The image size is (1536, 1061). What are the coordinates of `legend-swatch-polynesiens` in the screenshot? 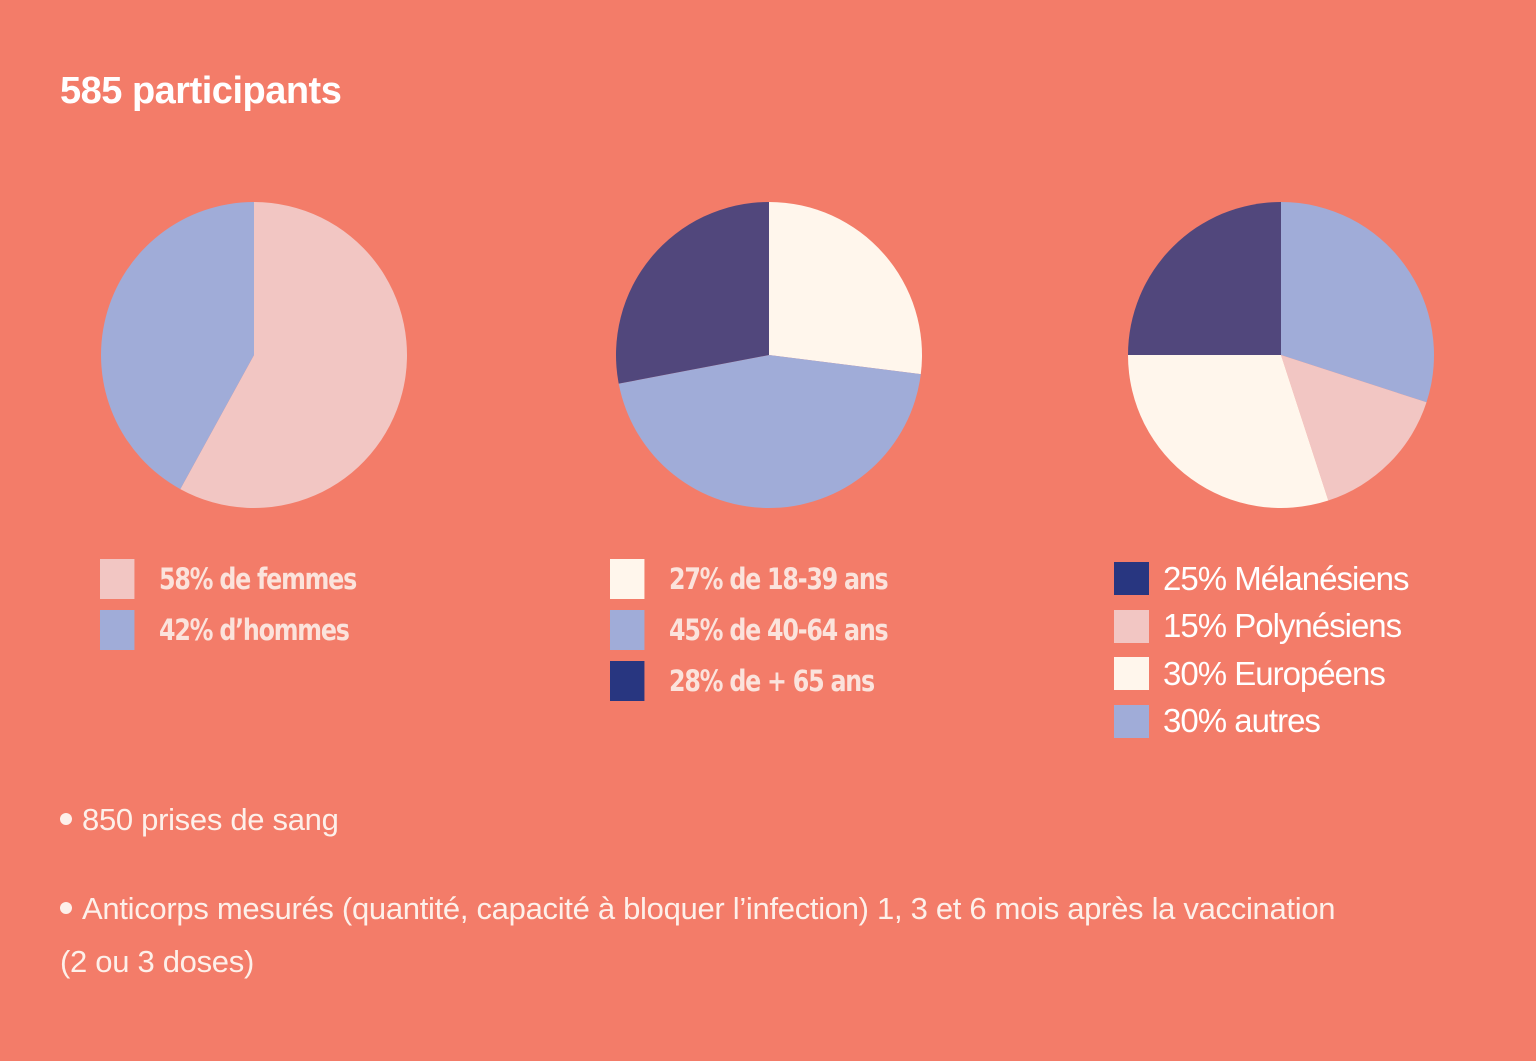 It's located at (1131, 626).